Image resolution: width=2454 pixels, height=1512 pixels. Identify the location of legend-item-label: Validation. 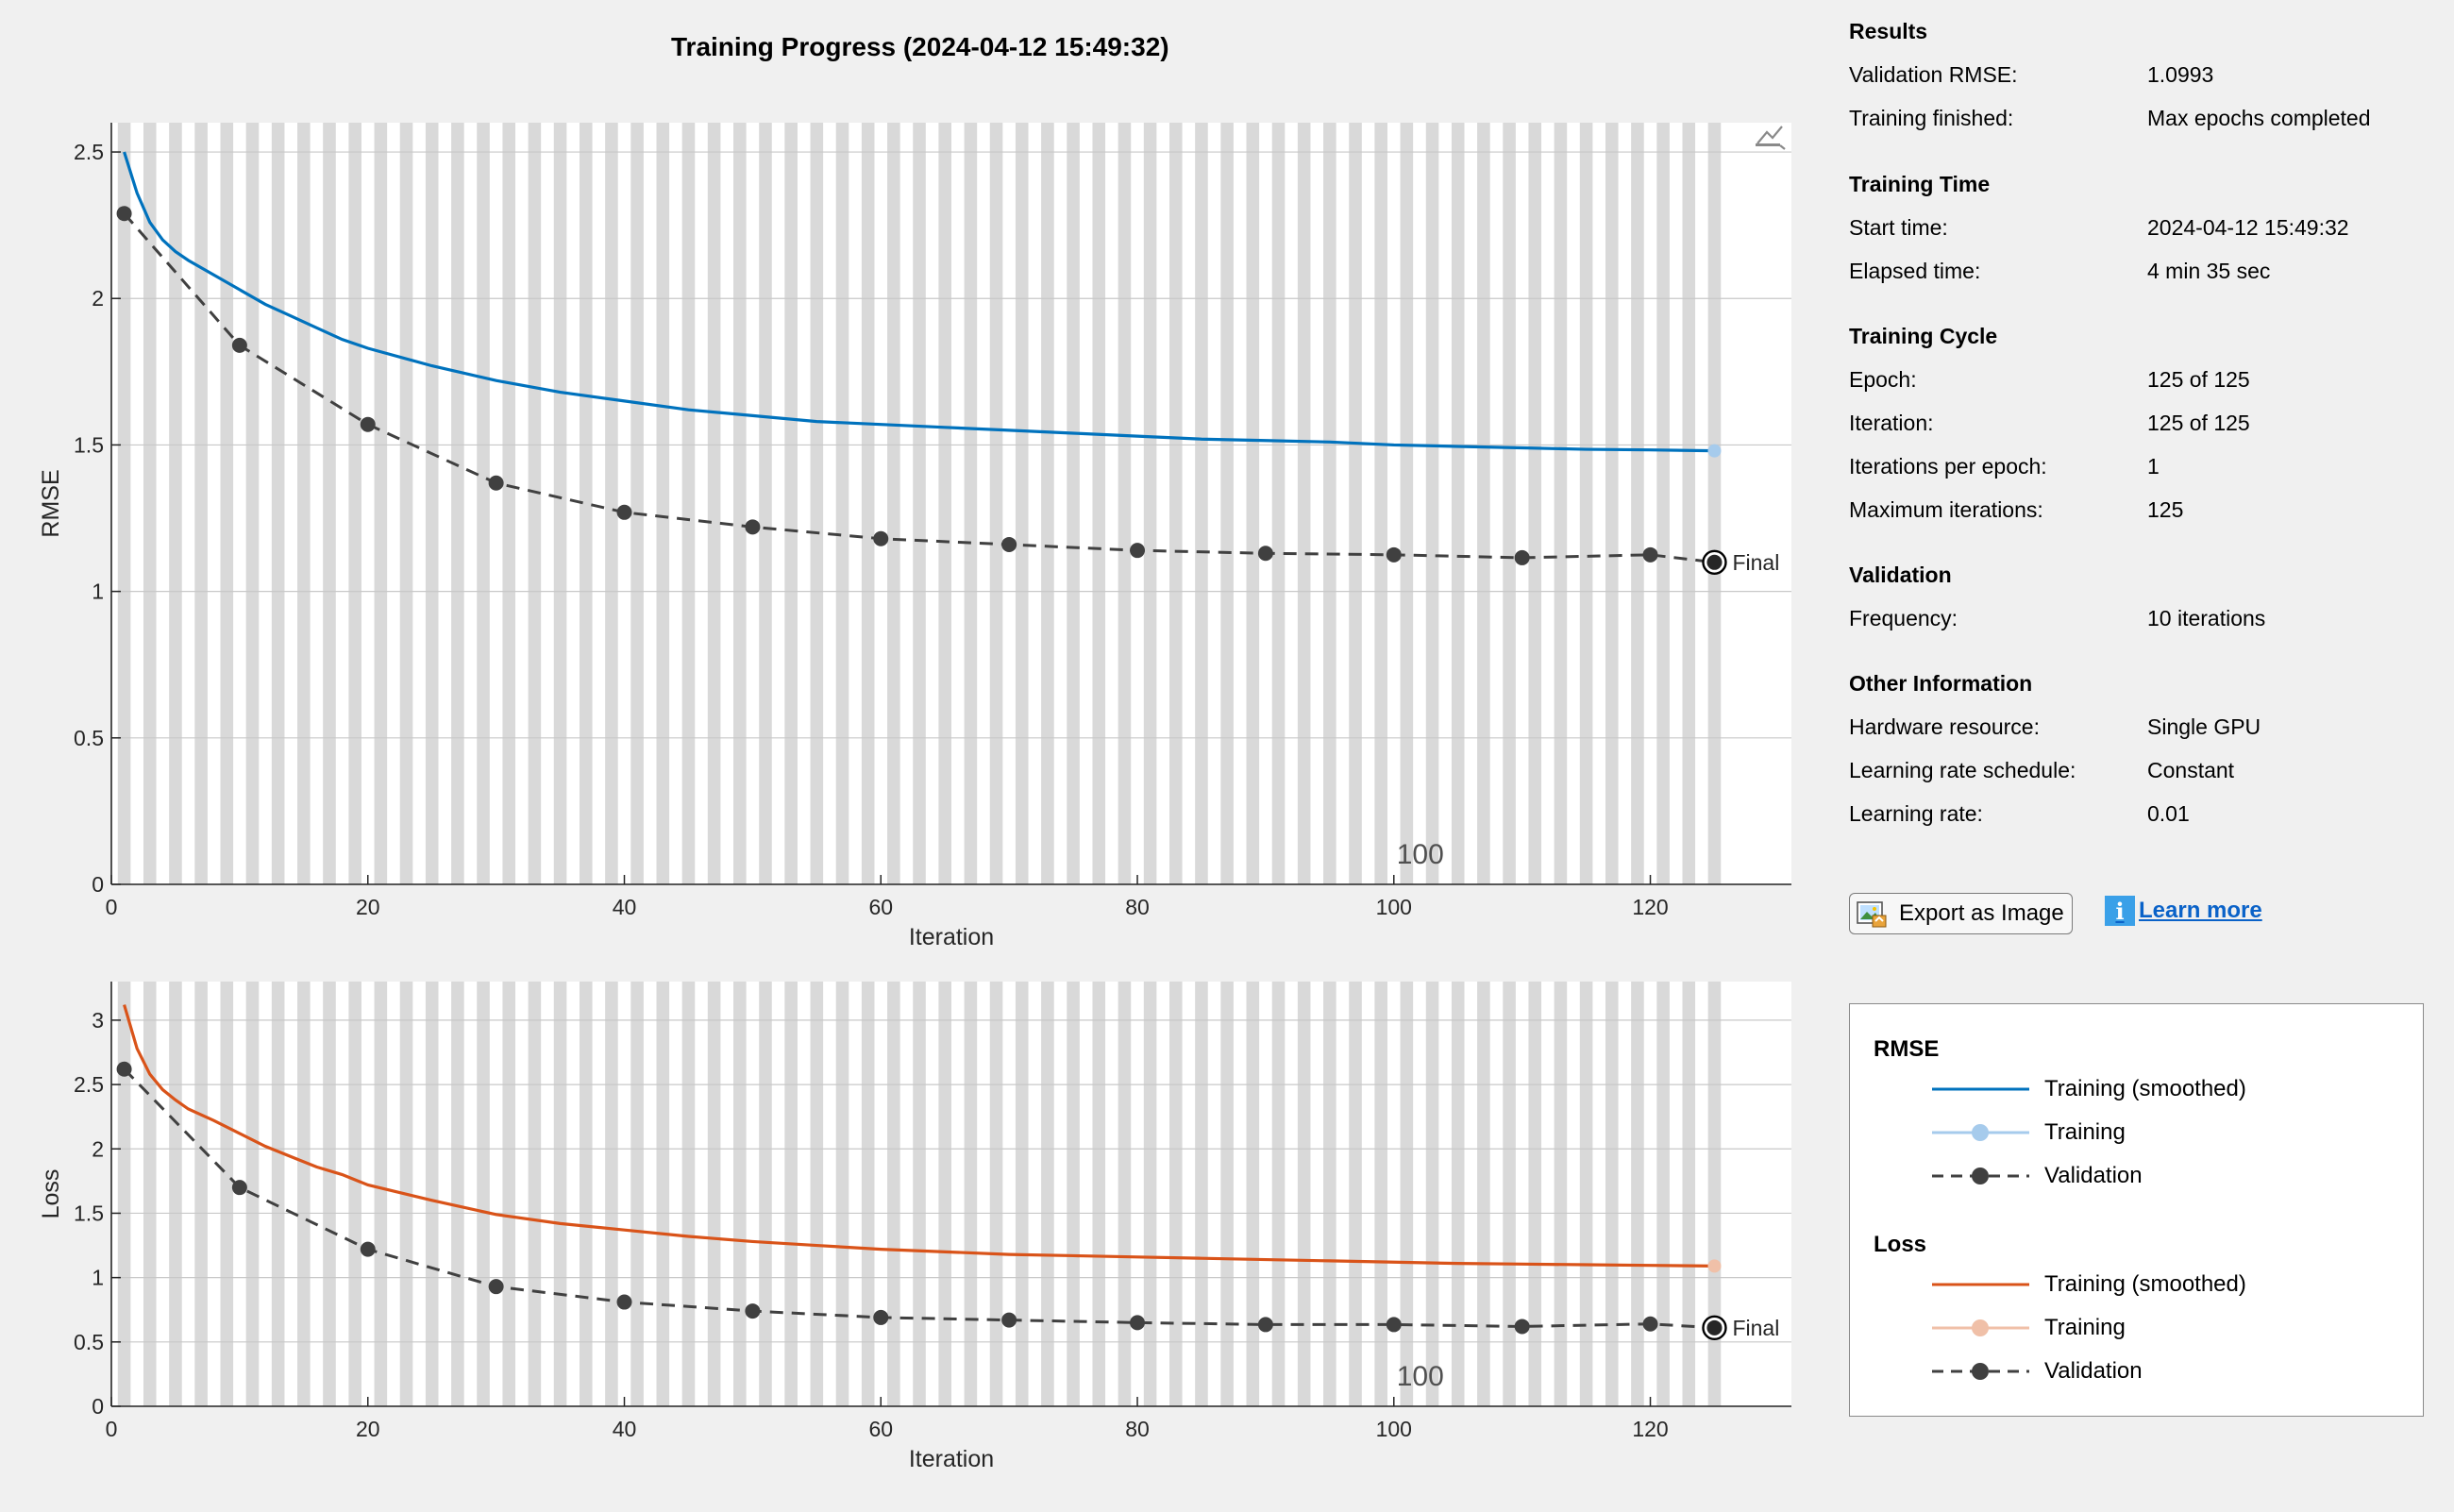
(2093, 1371).